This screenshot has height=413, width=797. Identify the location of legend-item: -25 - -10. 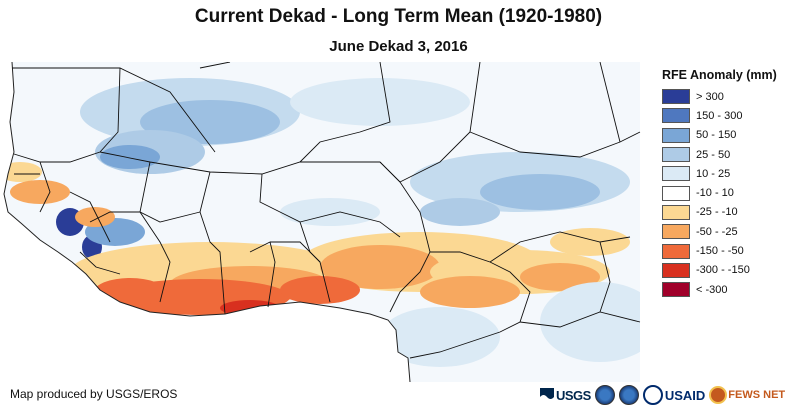
(727, 212).